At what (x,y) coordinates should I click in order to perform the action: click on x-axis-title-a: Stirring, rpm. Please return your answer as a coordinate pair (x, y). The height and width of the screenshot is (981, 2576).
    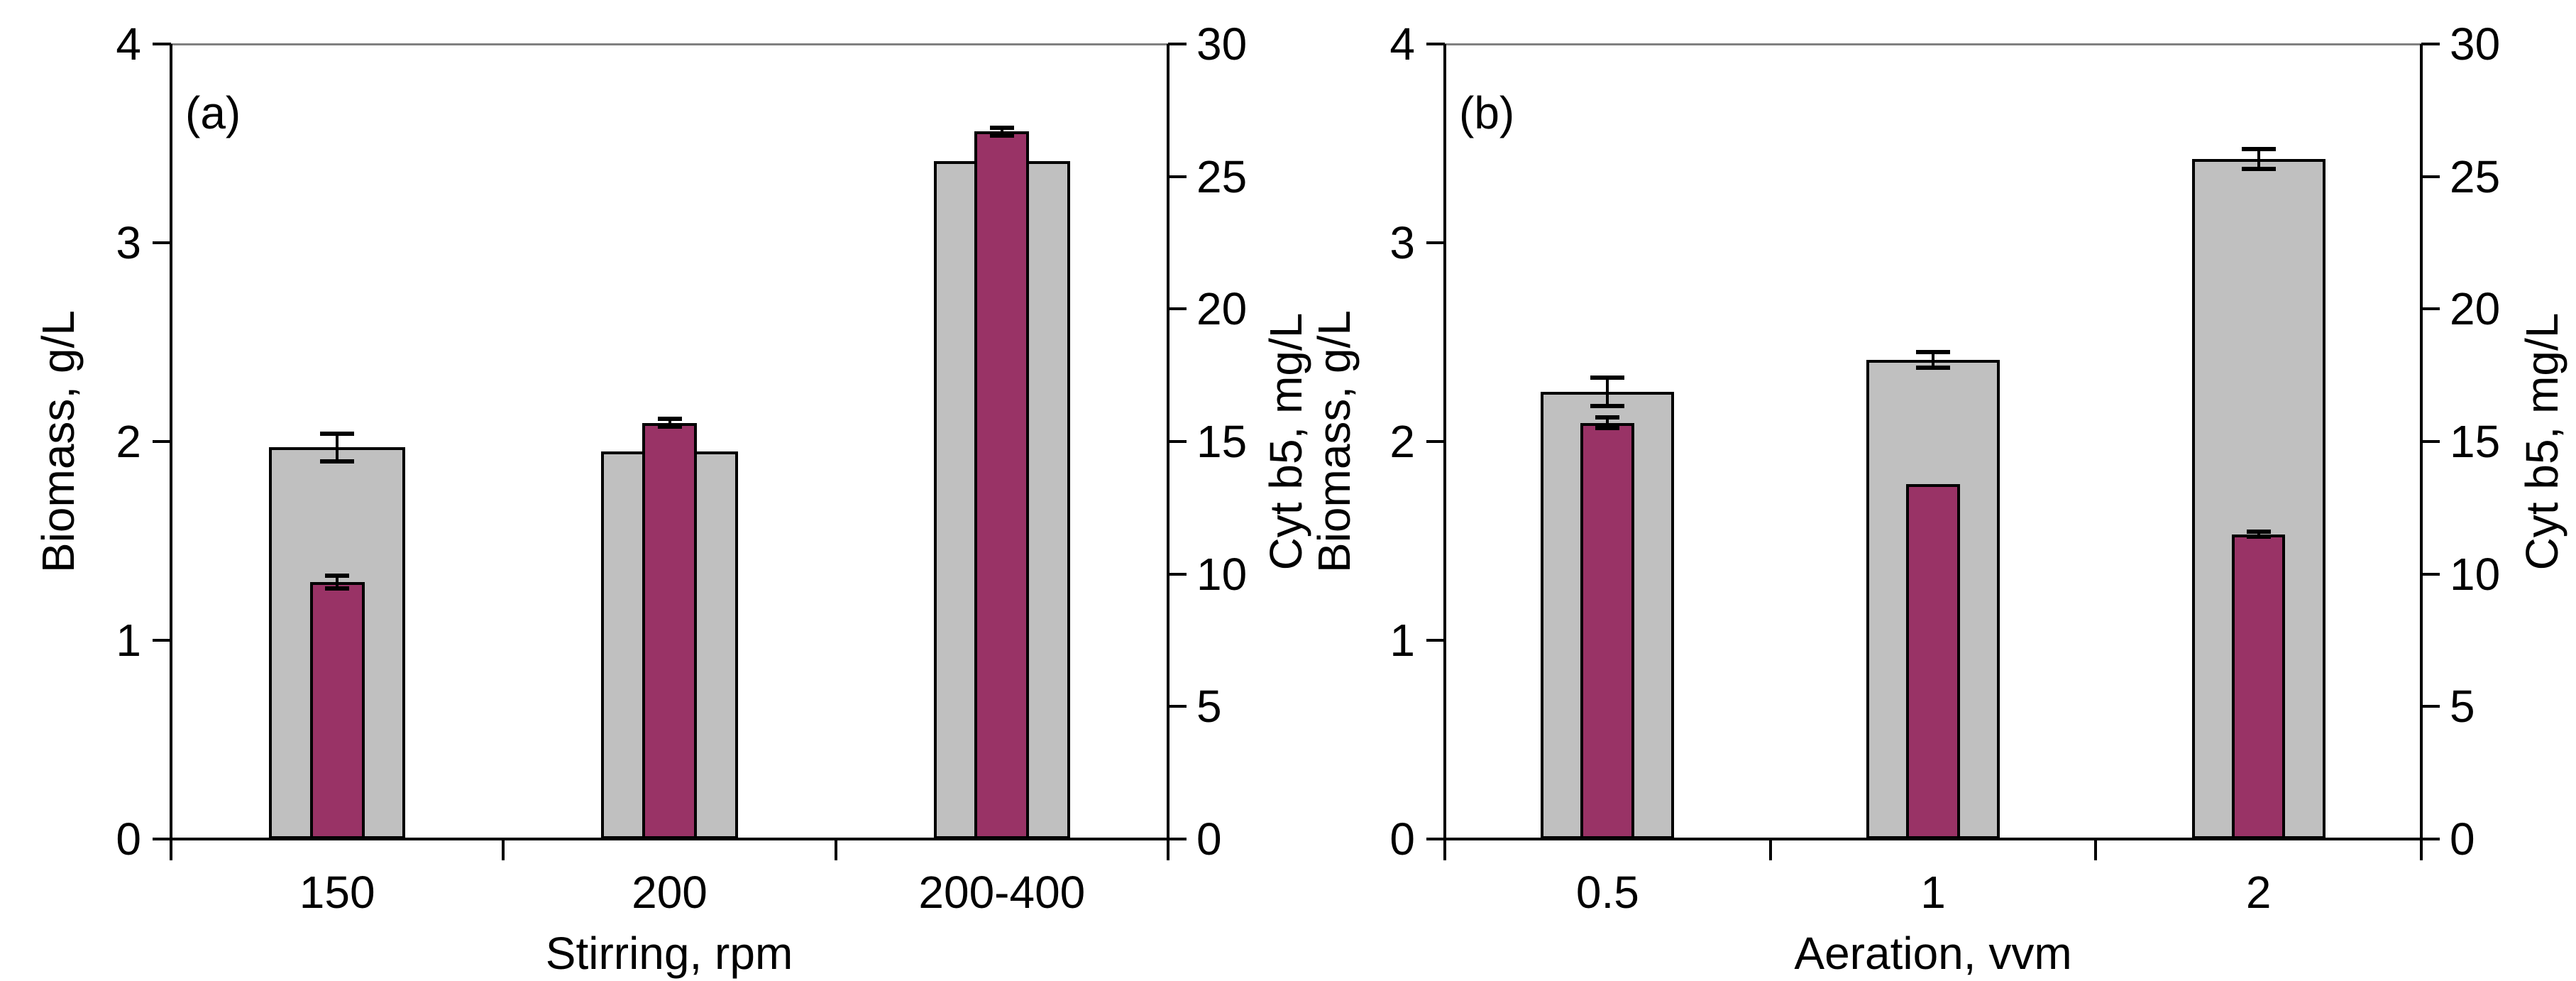
    Looking at the image, I should click on (669, 953).